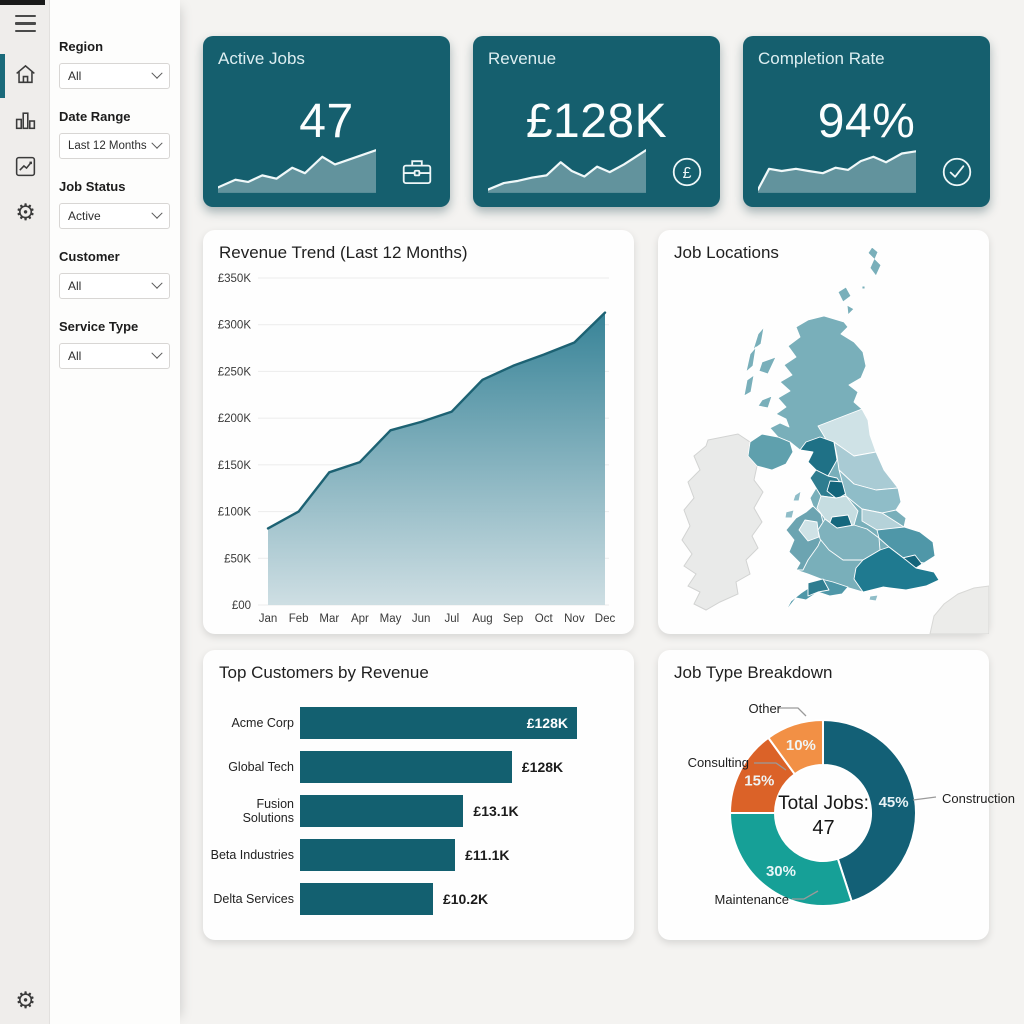  Describe the element at coordinates (324, 672) in the screenshot. I see `chart-title: Top Customers by Revenue` at that location.